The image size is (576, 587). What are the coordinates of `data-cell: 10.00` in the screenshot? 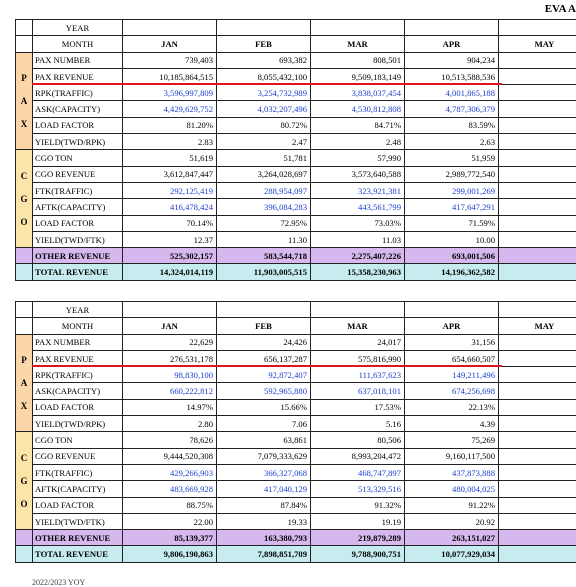 It's located at (452, 239).